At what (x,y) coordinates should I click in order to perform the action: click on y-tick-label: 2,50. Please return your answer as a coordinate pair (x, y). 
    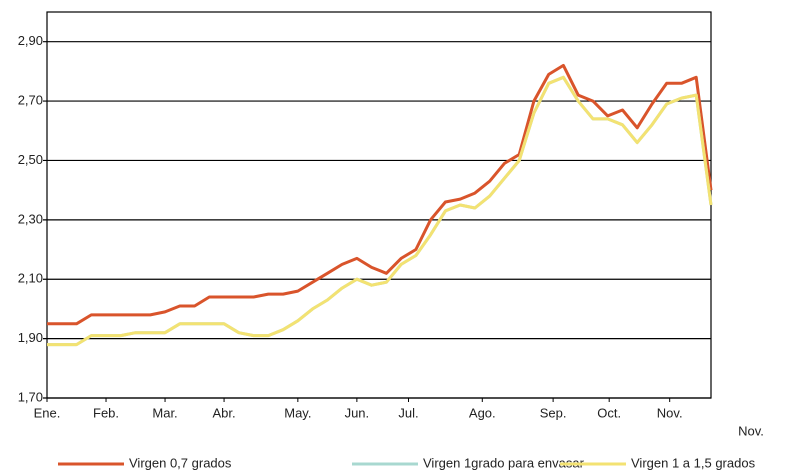
    Looking at the image, I should click on (30, 159).